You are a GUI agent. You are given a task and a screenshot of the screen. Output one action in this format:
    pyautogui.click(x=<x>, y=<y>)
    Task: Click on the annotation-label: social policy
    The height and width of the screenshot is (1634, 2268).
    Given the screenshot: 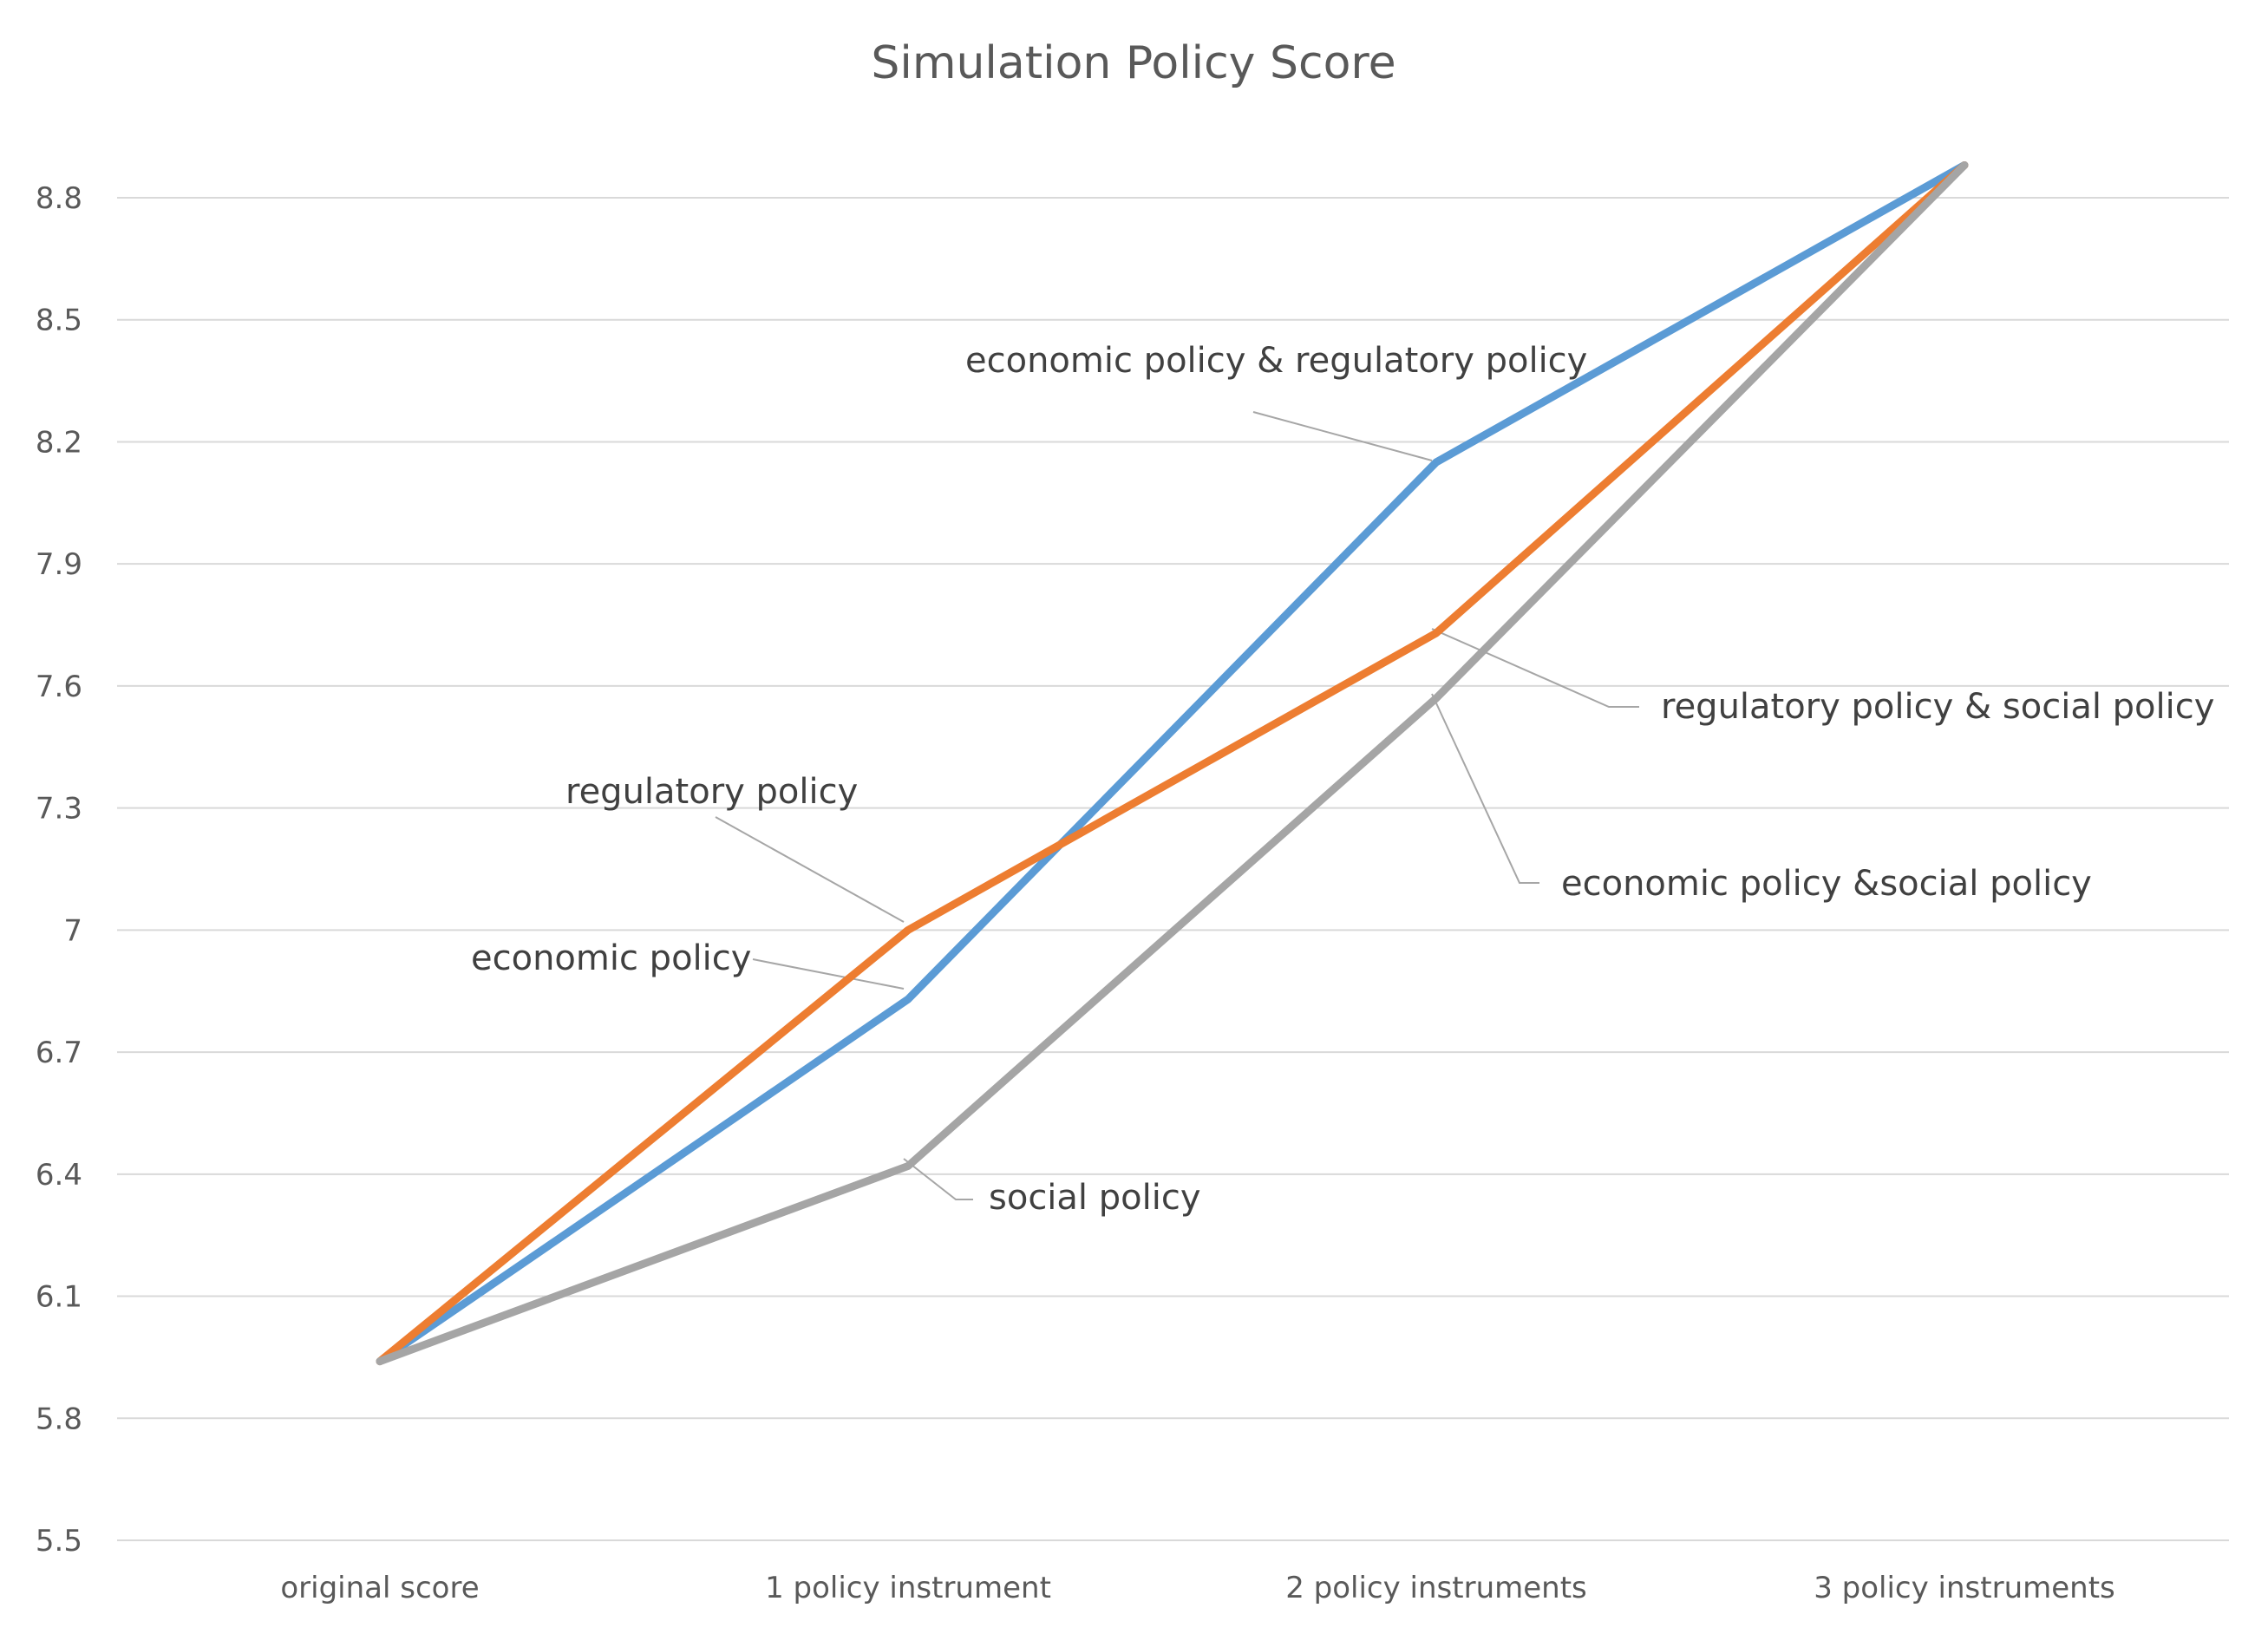 What is the action you would take?
    pyautogui.click(x=1095, y=1198)
    